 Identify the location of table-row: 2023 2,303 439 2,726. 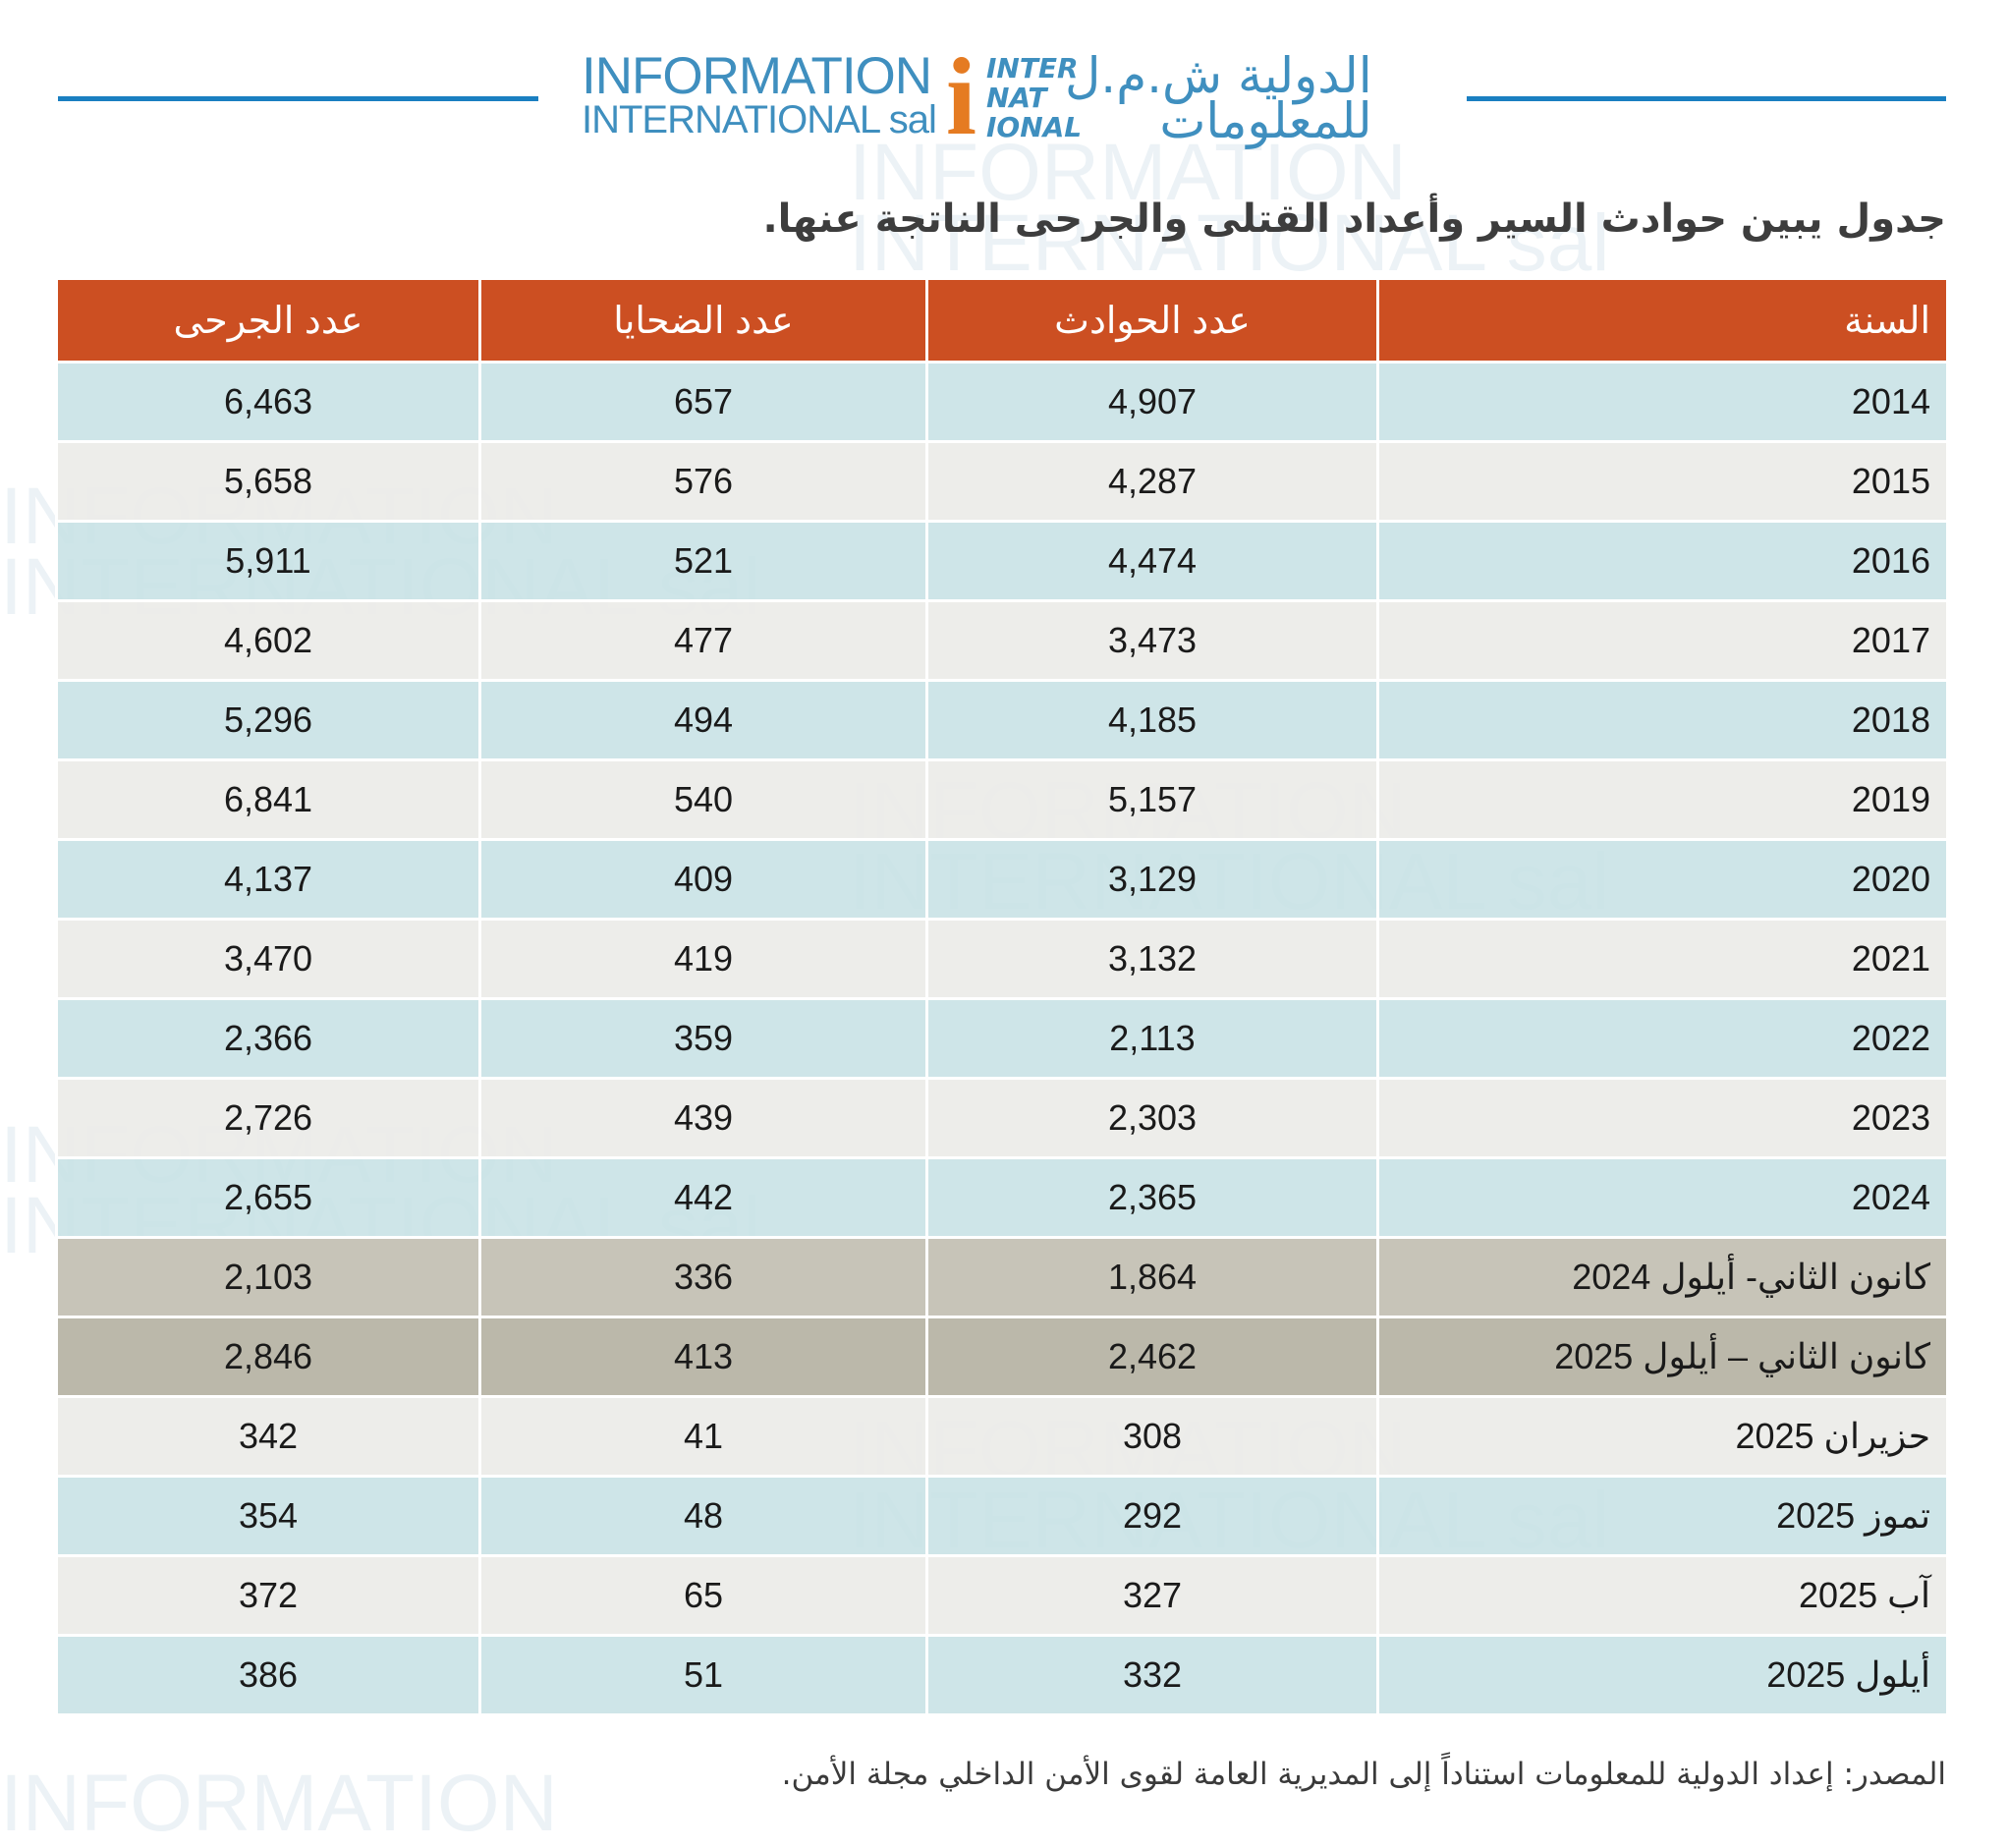
(1002, 1118).